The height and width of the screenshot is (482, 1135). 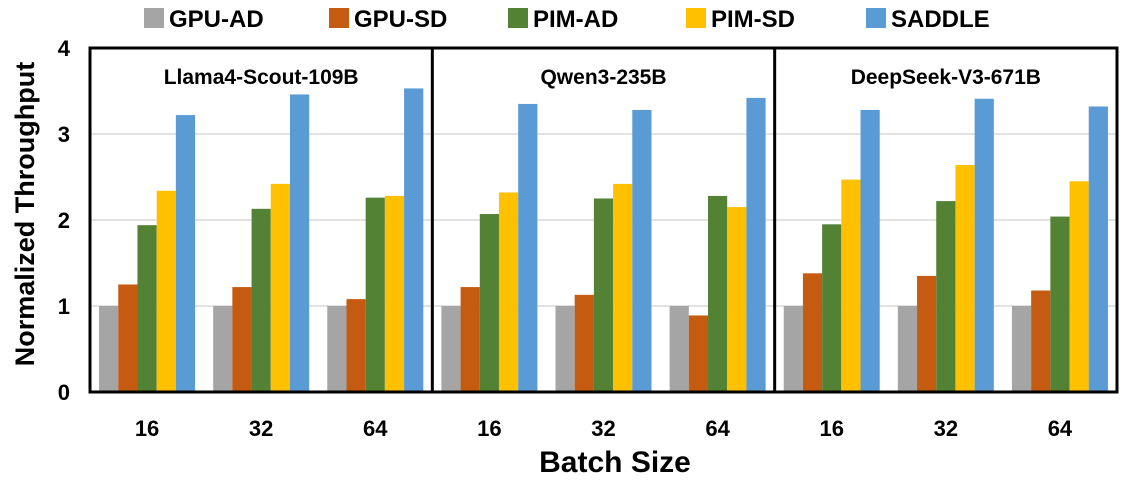 I want to click on y-tick-labels: 0 1 2 3 4, so click(x=64, y=220).